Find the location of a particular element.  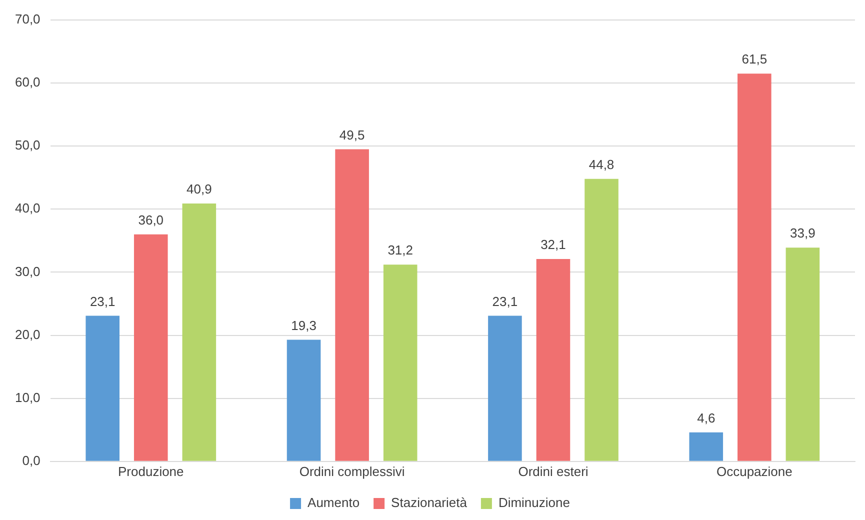

data-label: 31,2 is located at coordinates (400, 250).